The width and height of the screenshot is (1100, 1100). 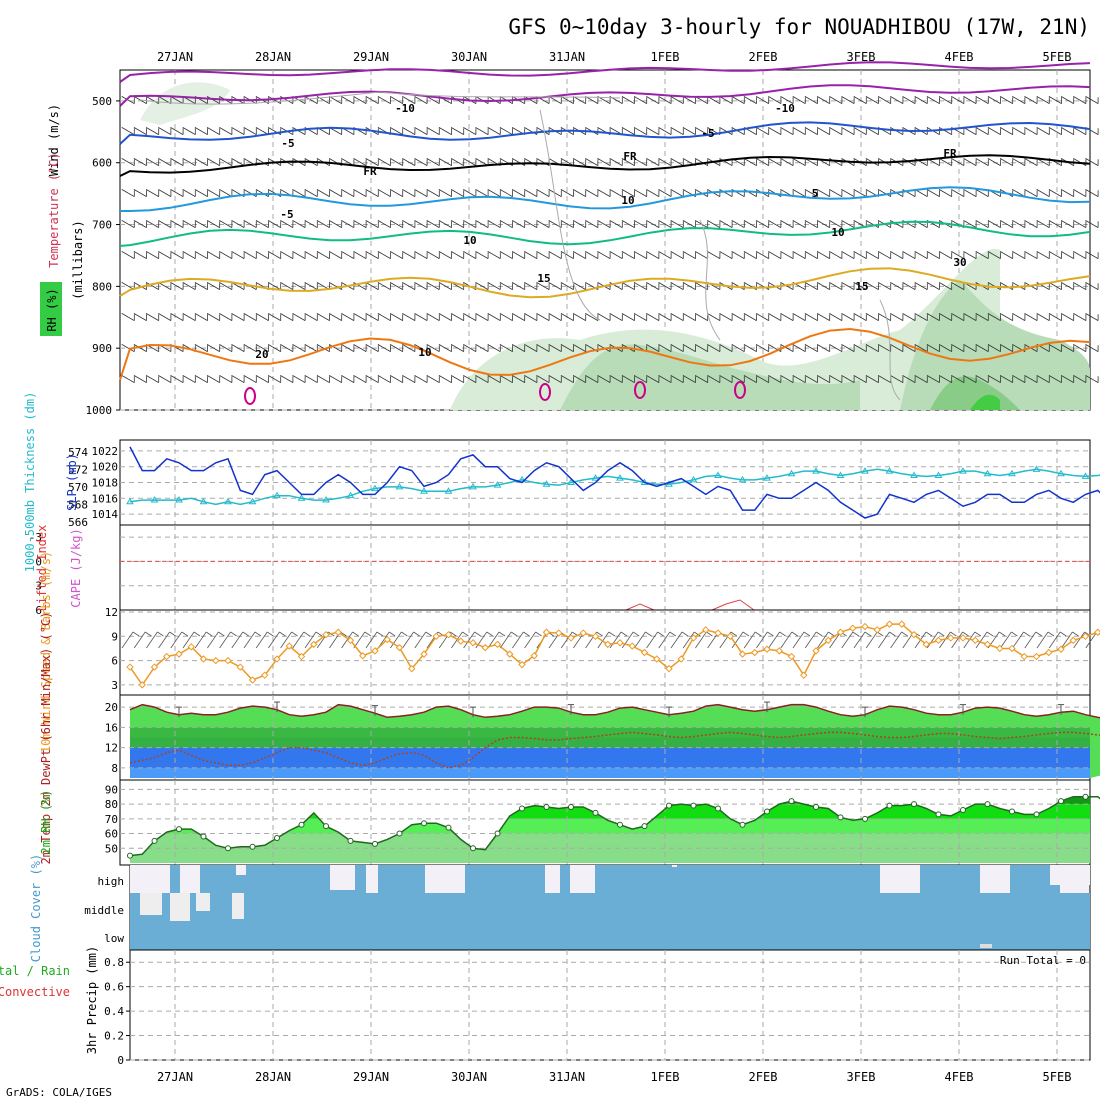 I want to click on surface-wind-barbs, so click(x=610, y=640).